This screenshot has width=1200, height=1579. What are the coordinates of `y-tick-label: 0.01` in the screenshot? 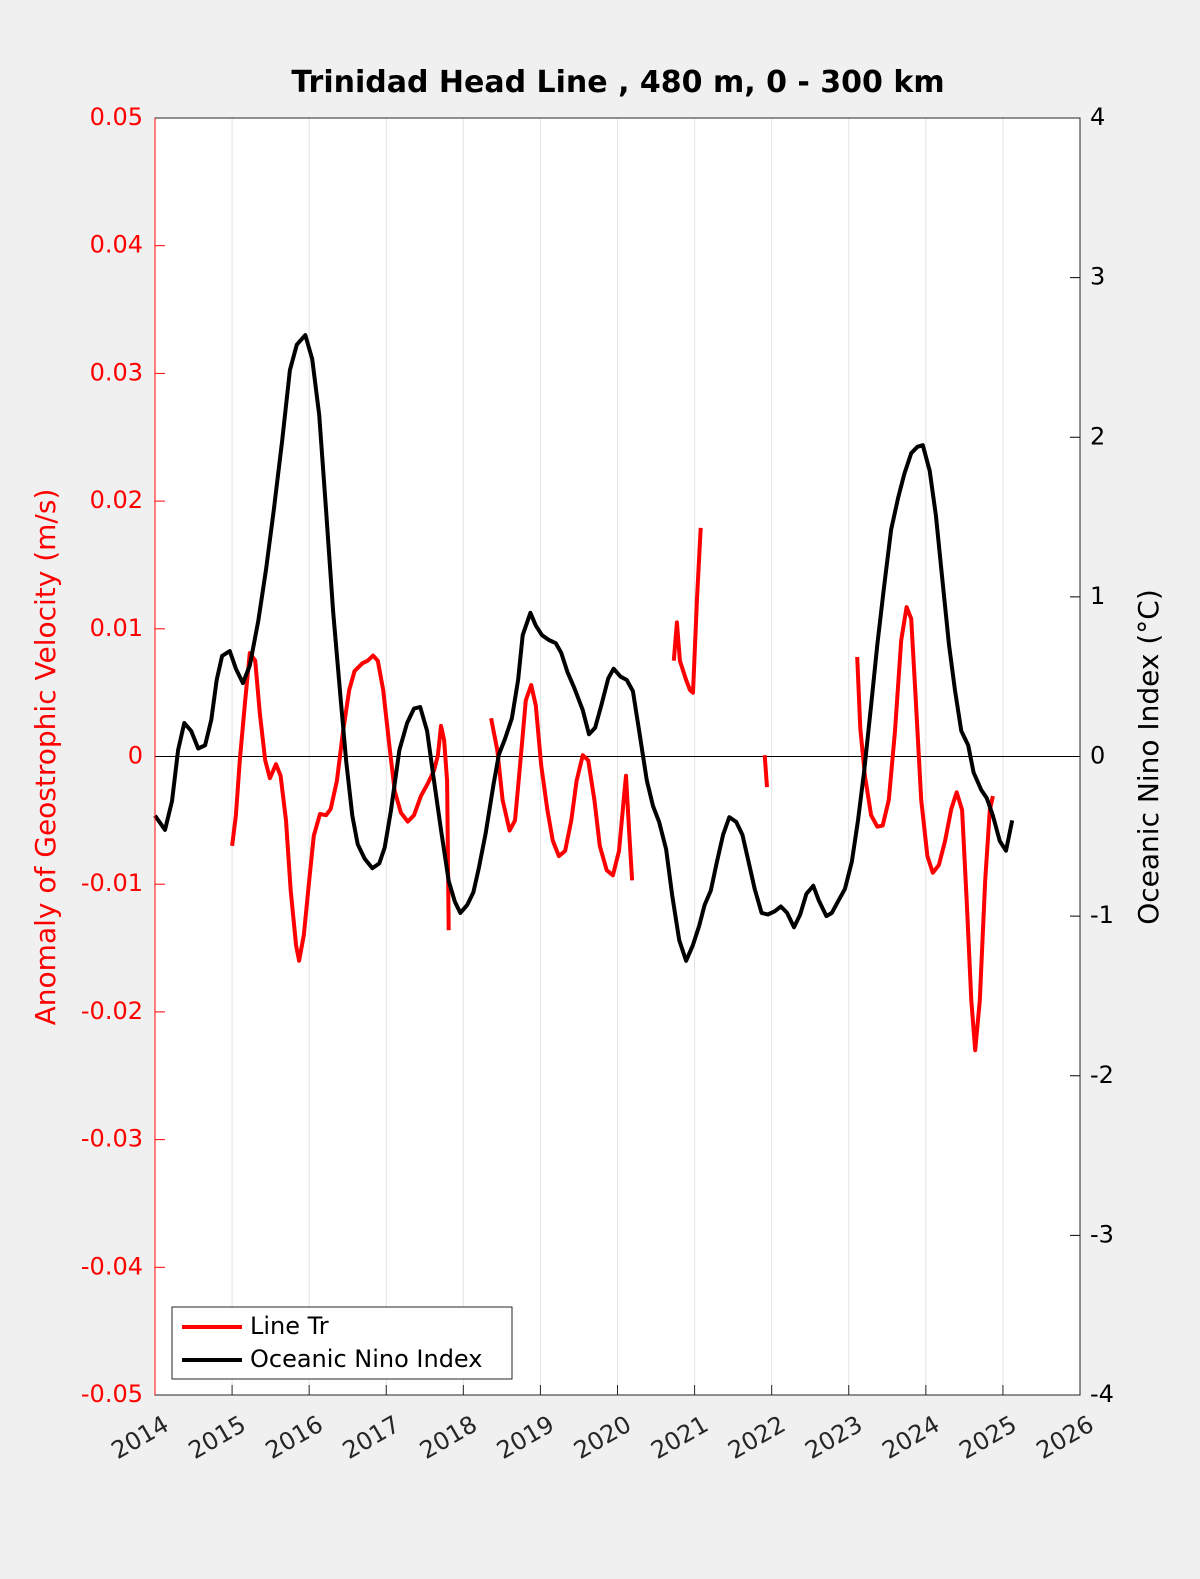 It's located at (116, 628).